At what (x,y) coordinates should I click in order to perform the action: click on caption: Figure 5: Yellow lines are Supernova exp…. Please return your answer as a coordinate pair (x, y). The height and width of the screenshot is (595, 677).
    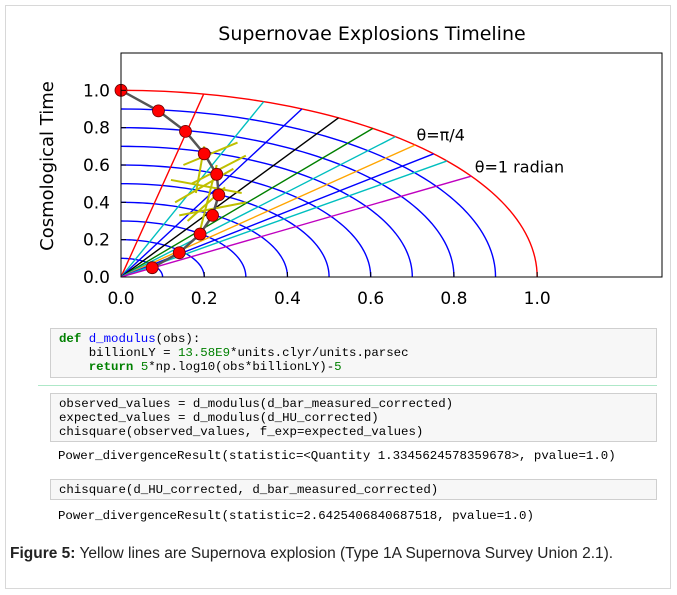
    Looking at the image, I should click on (334, 554).